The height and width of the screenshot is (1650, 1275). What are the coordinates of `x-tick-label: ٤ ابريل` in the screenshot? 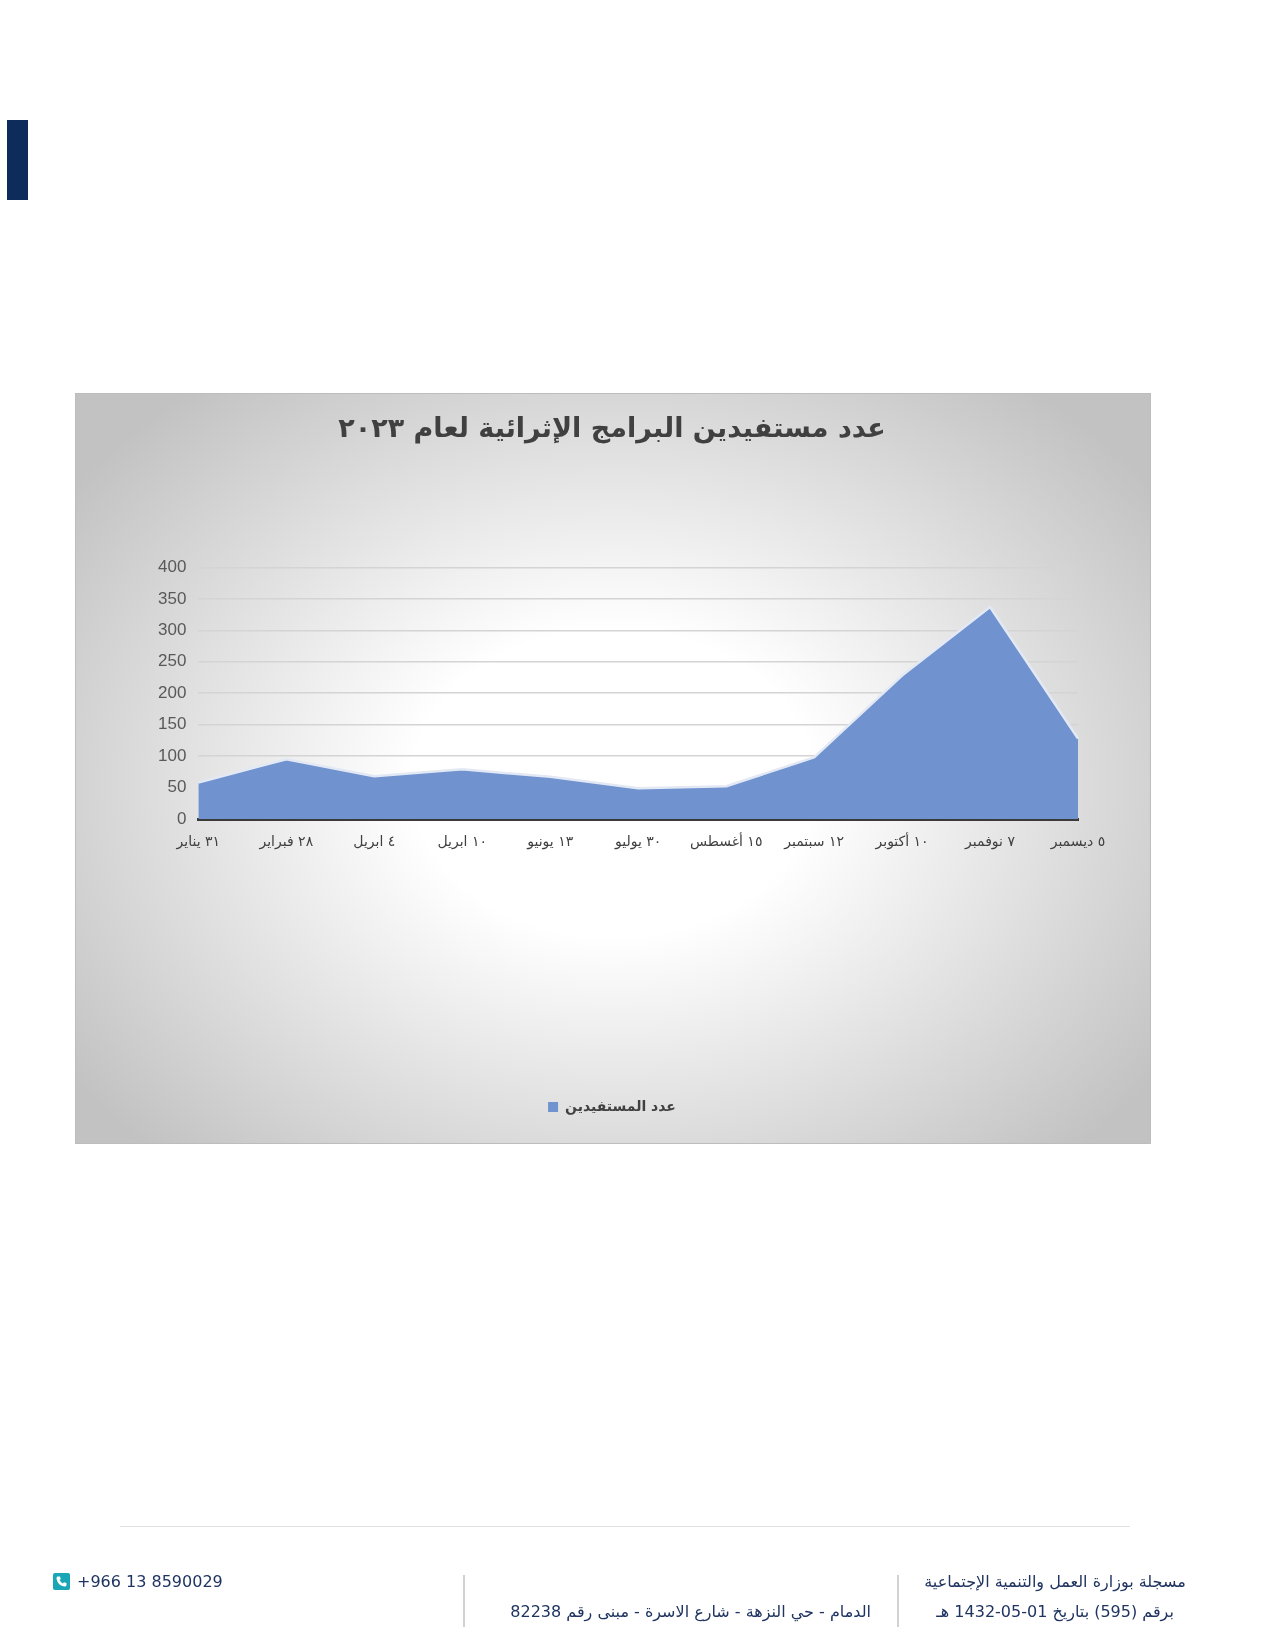 It's located at (374, 842).